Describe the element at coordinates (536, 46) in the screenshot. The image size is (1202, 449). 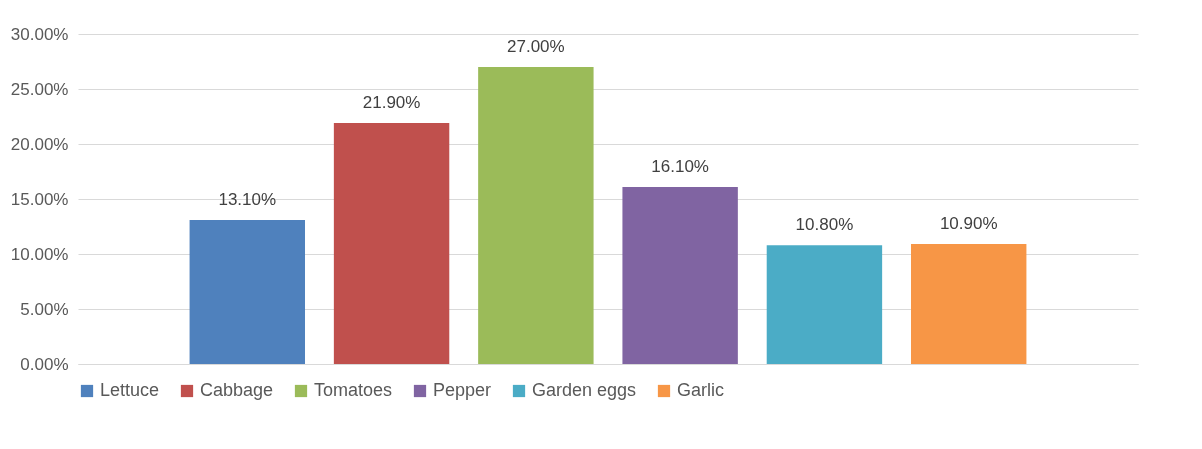
I see `data-label: 27.00%` at that location.